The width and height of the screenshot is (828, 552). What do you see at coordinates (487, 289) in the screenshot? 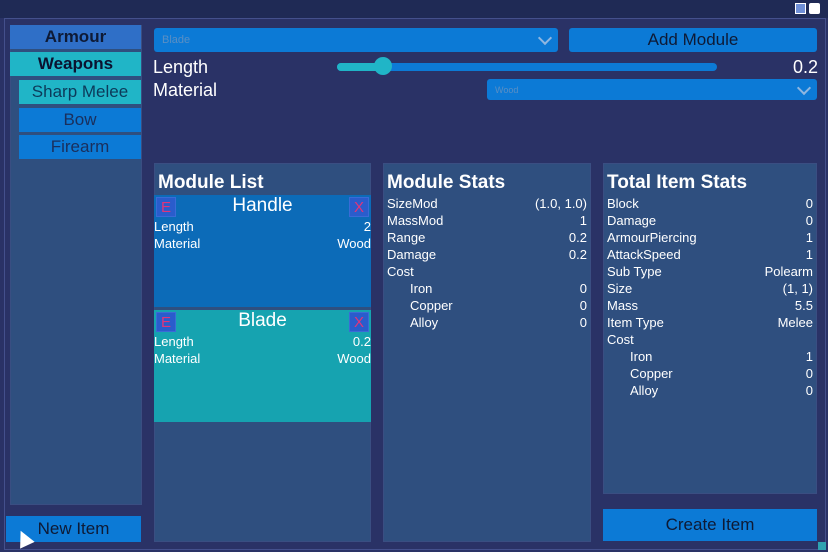
I see `stat-row: Iron 0` at bounding box center [487, 289].